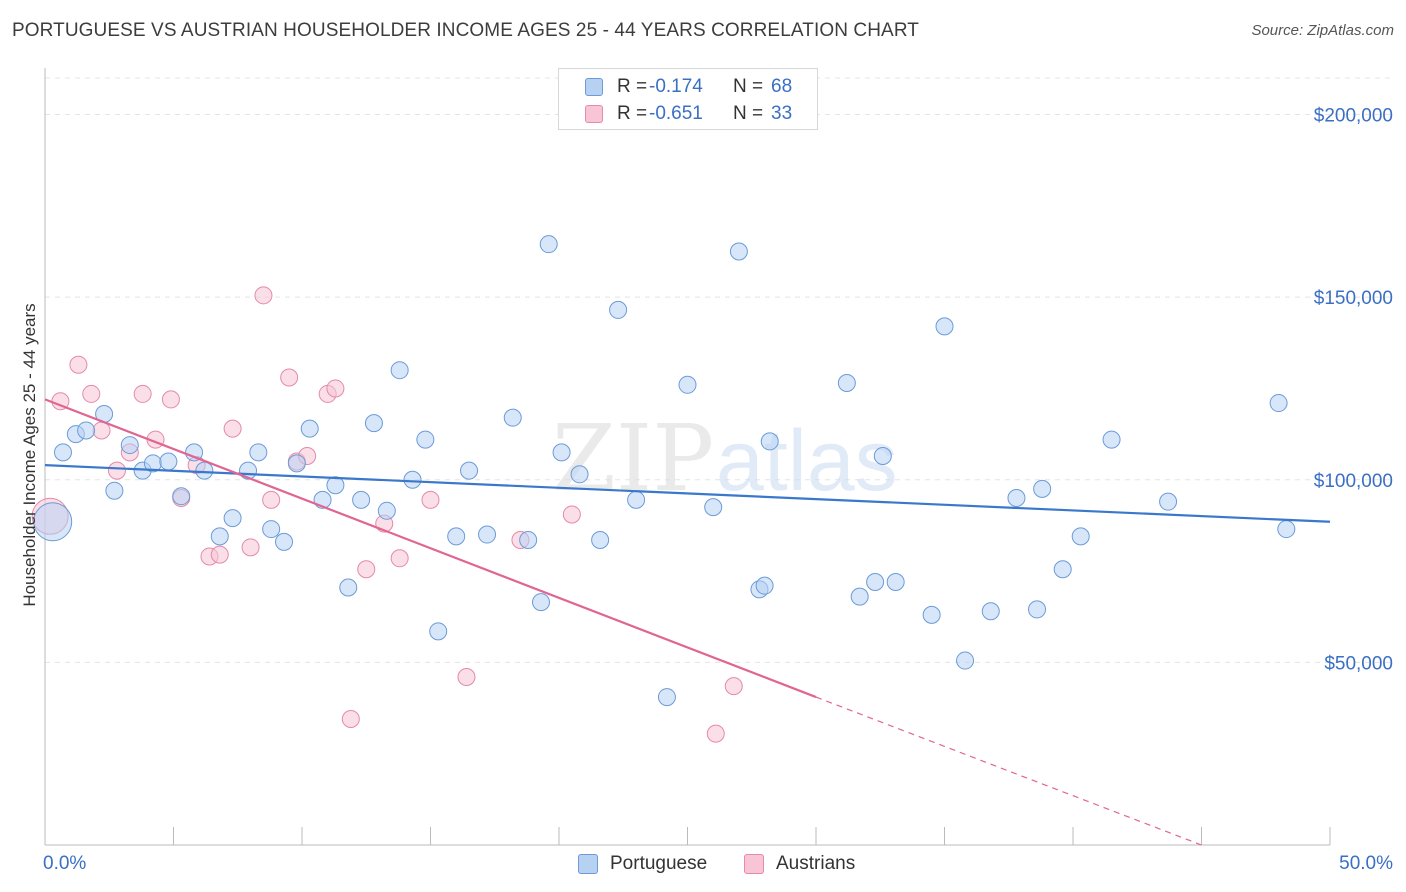  What do you see at coordinates (1358, 663) in the screenshot?
I see `y-tick-label: $50,000` at bounding box center [1358, 663].